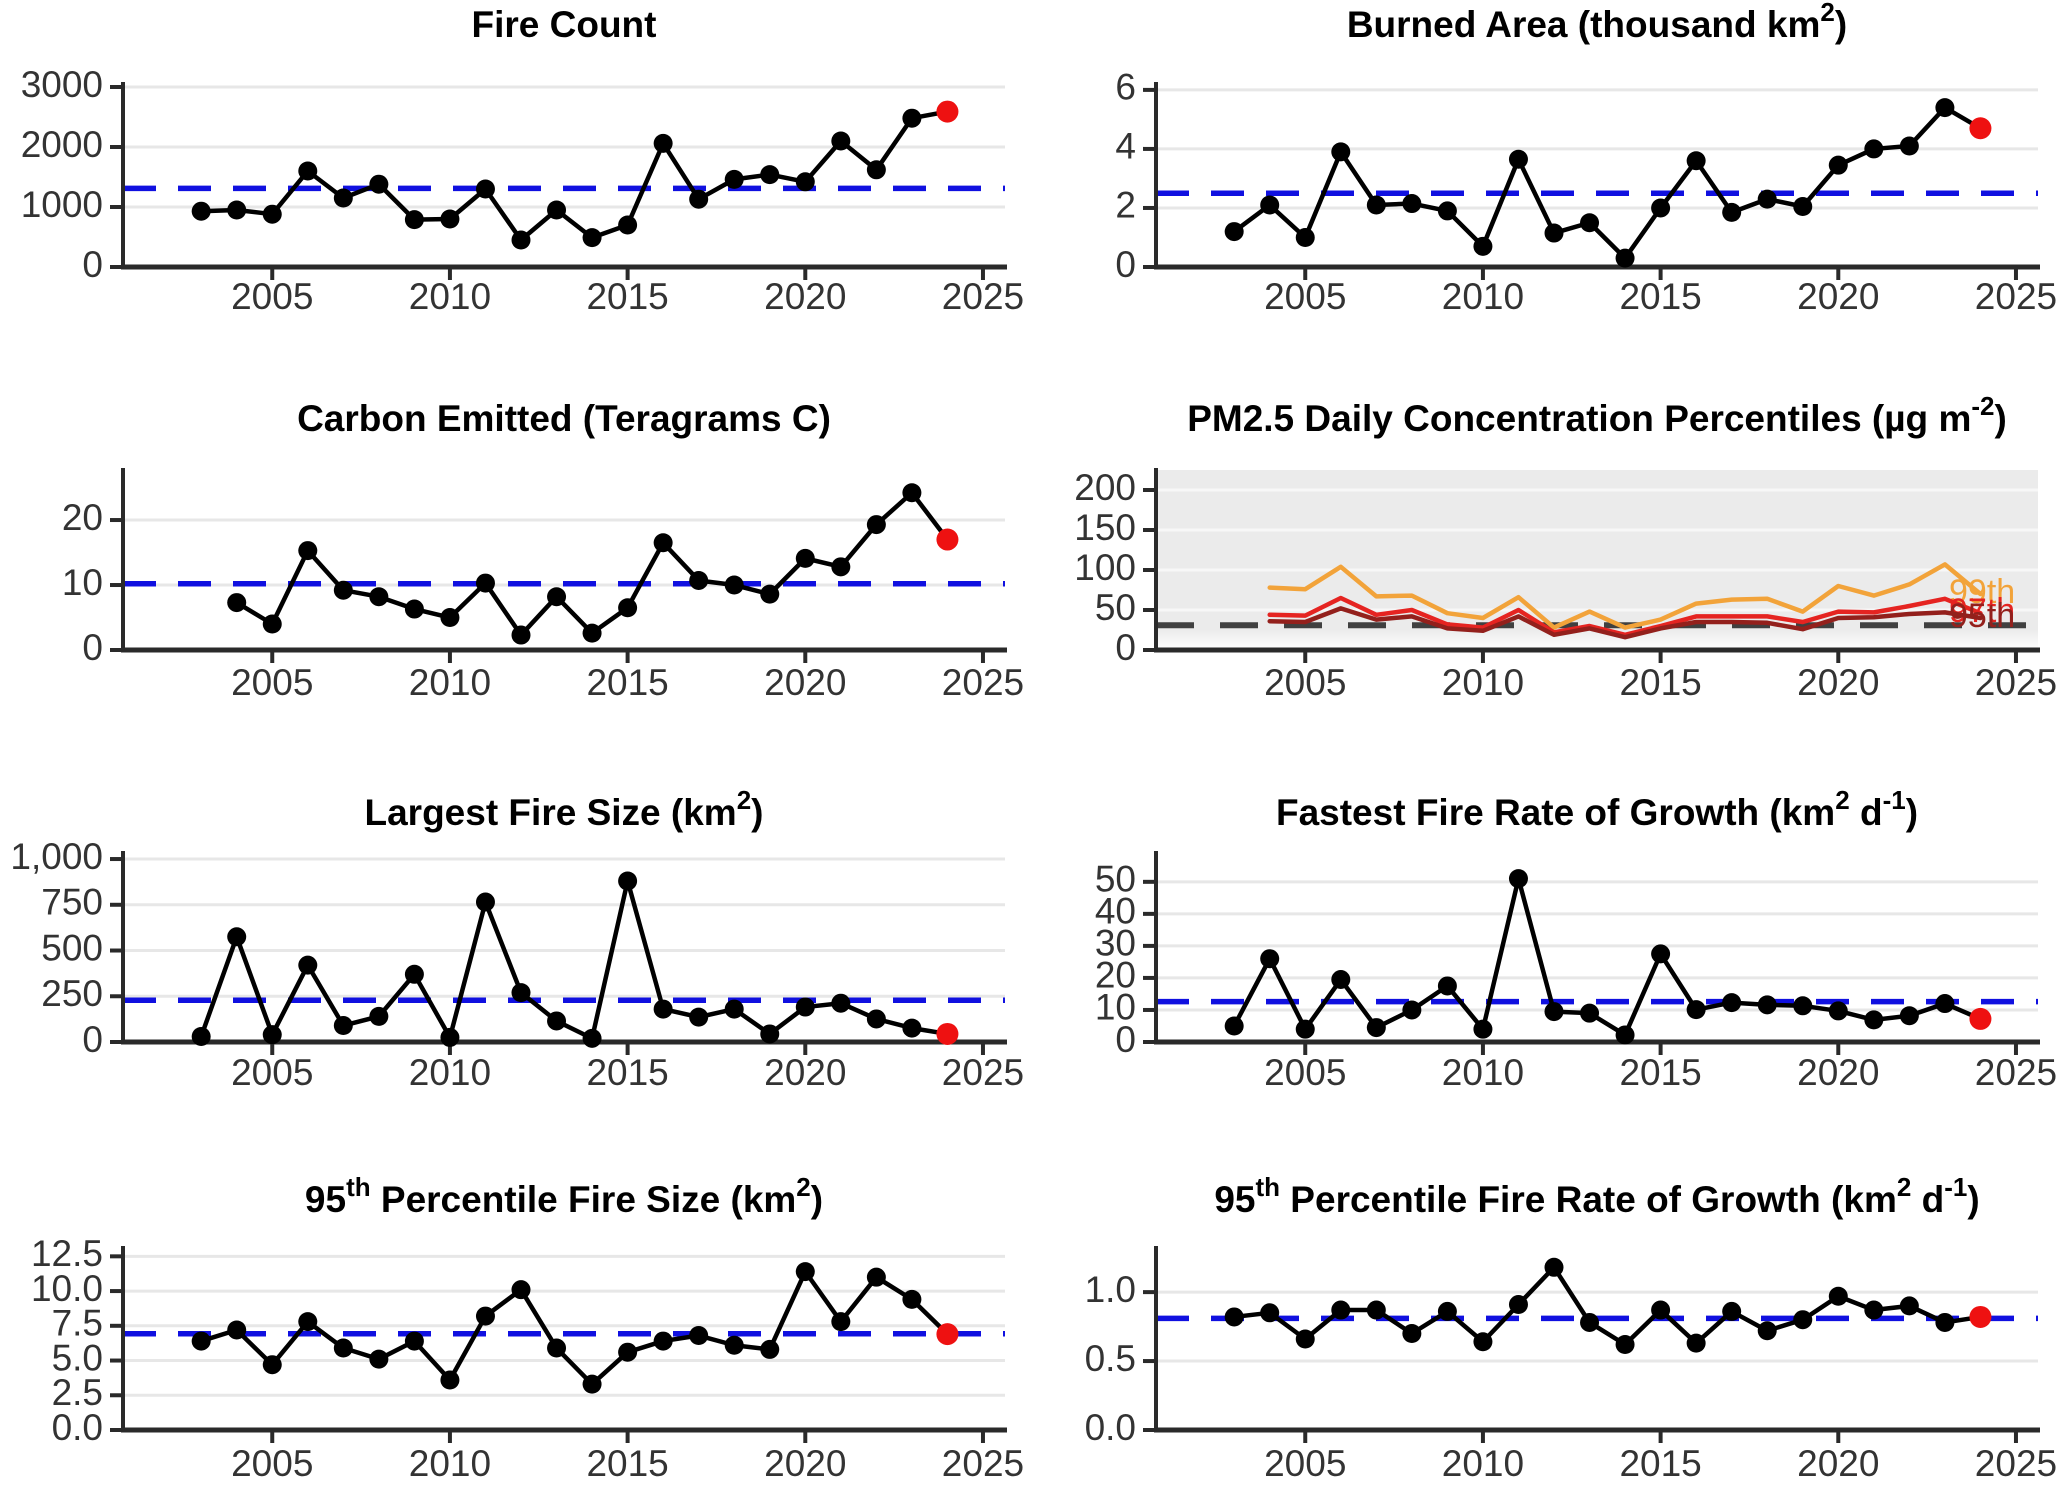 The width and height of the screenshot is (2067, 1494). Describe the element at coordinates (1597, 640) in the screenshot. I see `threshold-shade-fade` at that location.